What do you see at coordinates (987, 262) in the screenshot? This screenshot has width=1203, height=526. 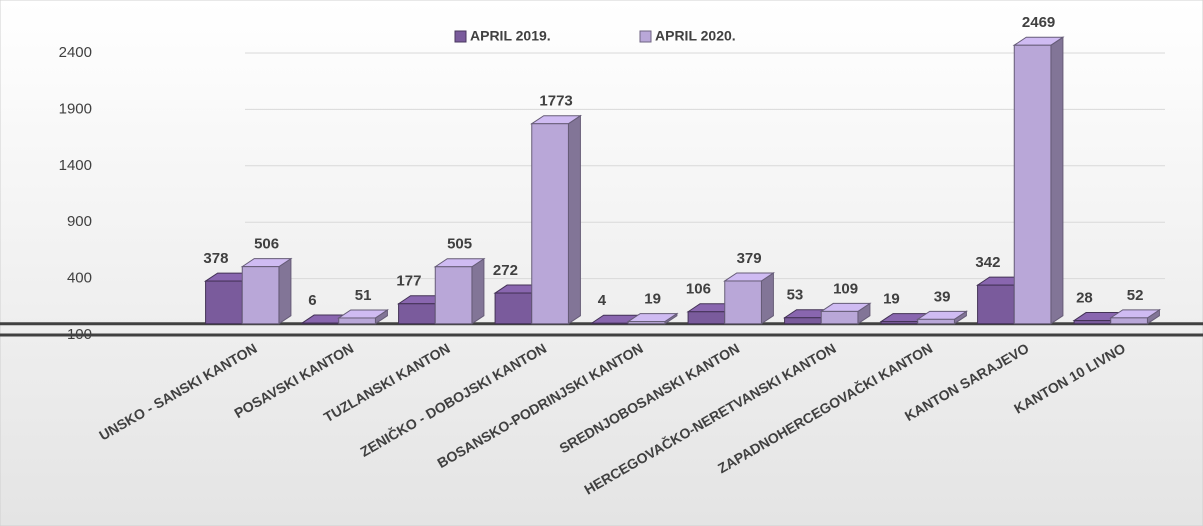 I see `data-label: 342` at bounding box center [987, 262].